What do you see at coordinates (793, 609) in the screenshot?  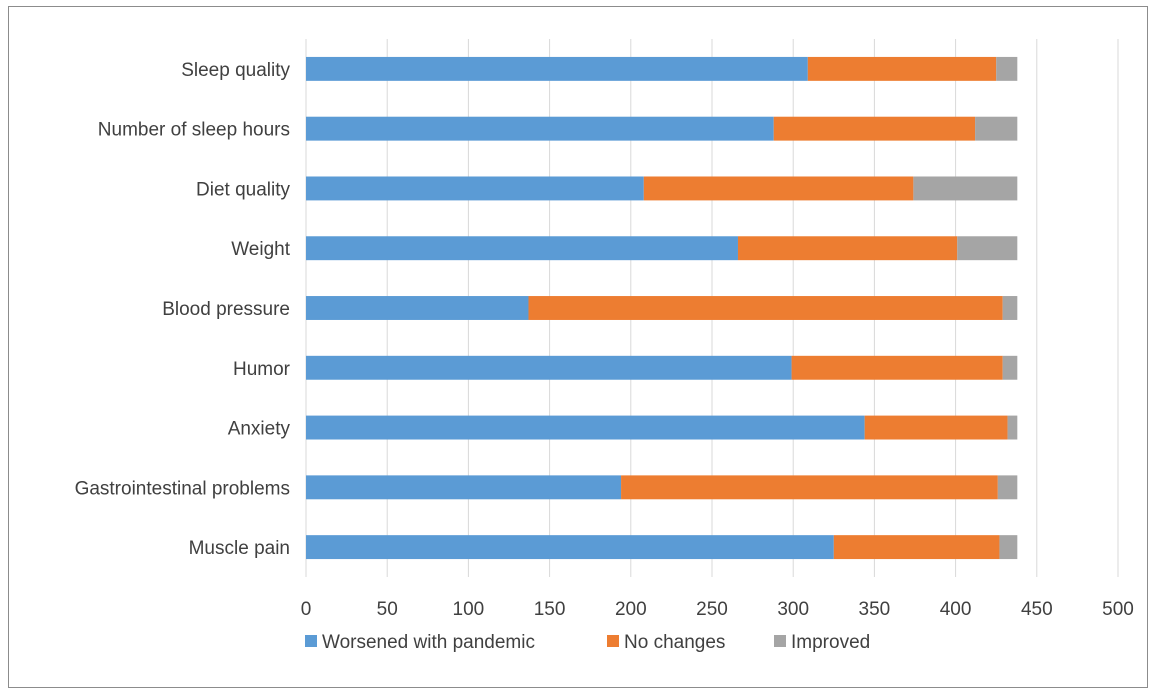 I see `x-tick-label: 300` at bounding box center [793, 609].